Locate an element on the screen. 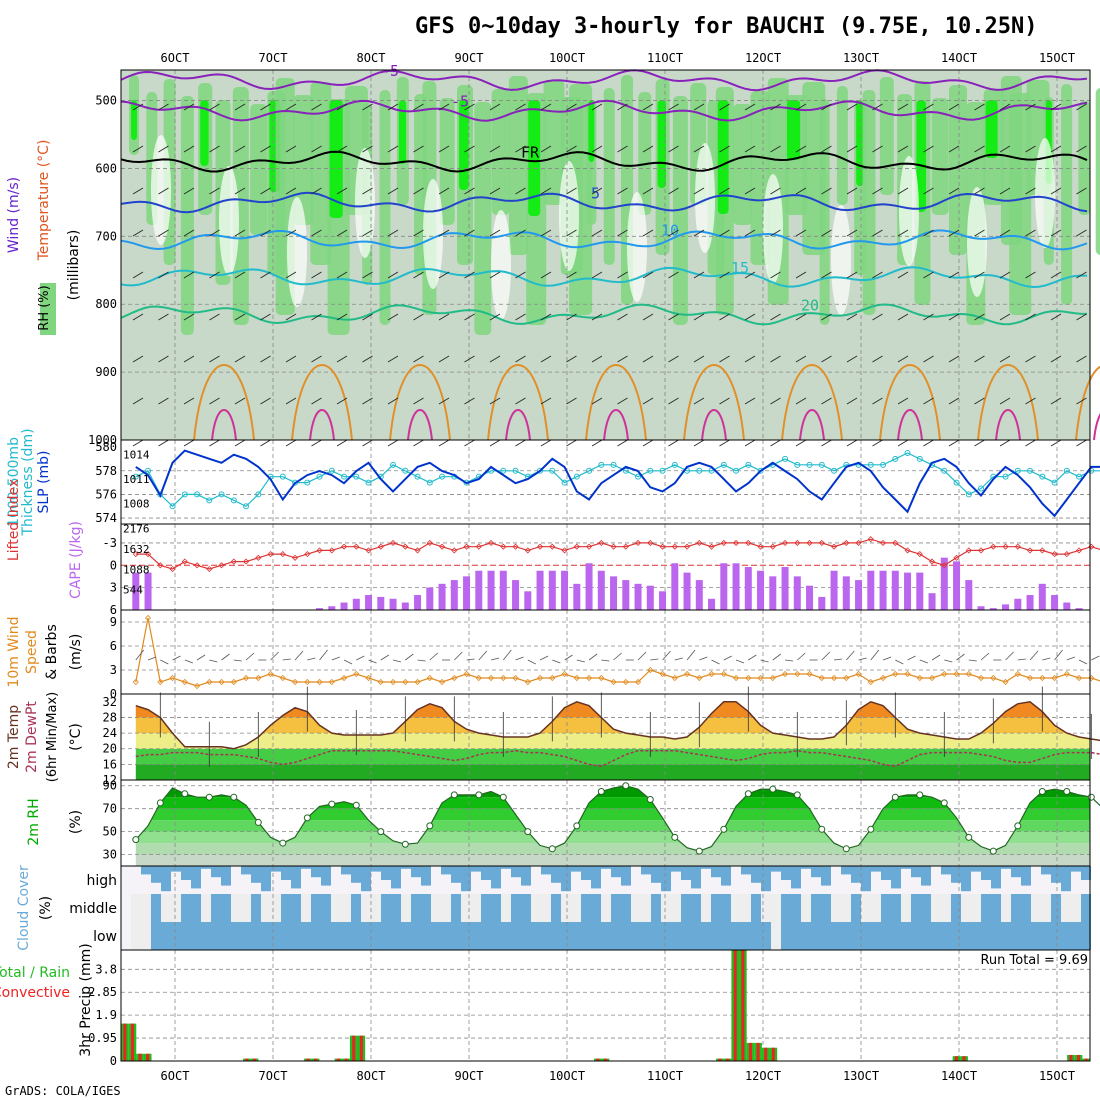 The image size is (1100, 1100). rh-band is located at coordinates (612, 860).